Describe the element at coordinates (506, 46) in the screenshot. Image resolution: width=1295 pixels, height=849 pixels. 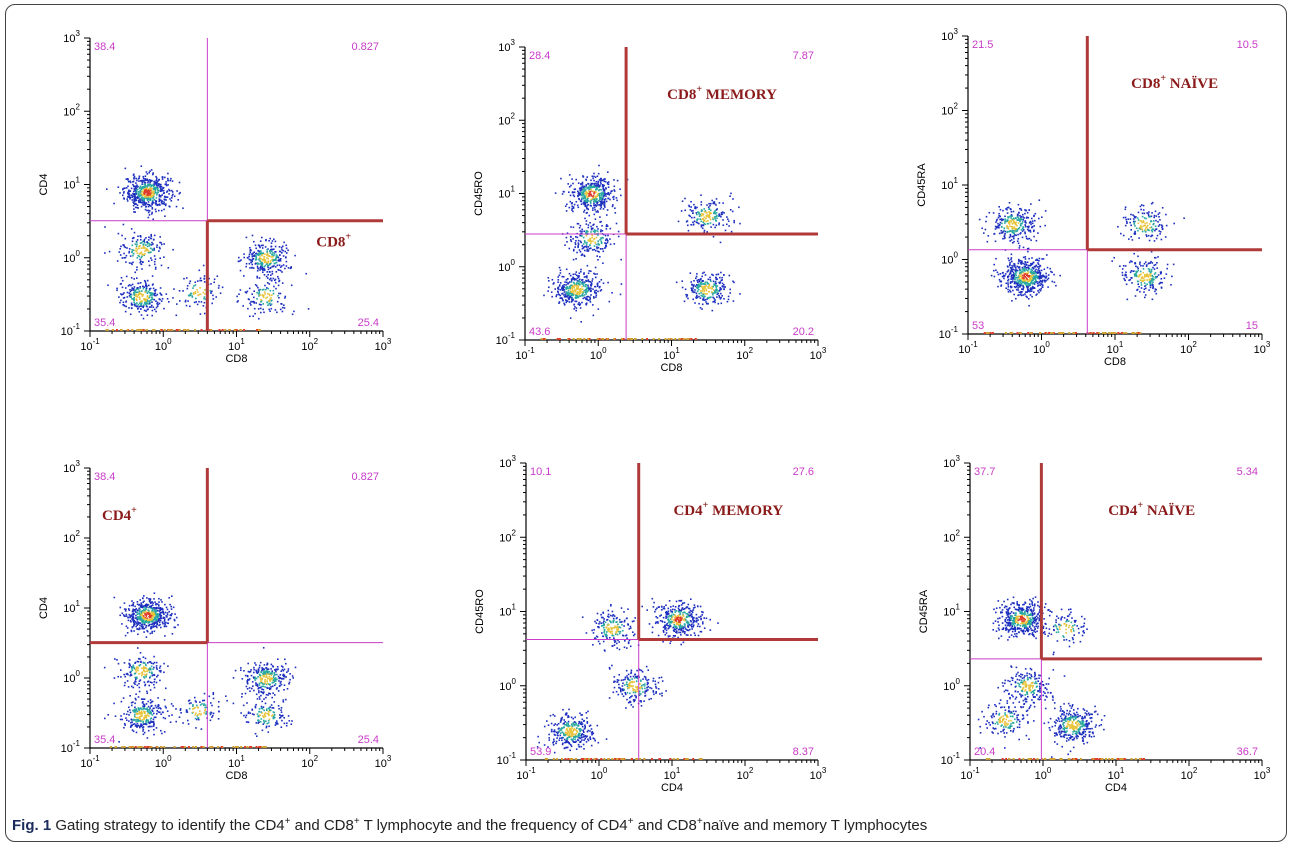
I see `y-tick-label: 10³` at that location.